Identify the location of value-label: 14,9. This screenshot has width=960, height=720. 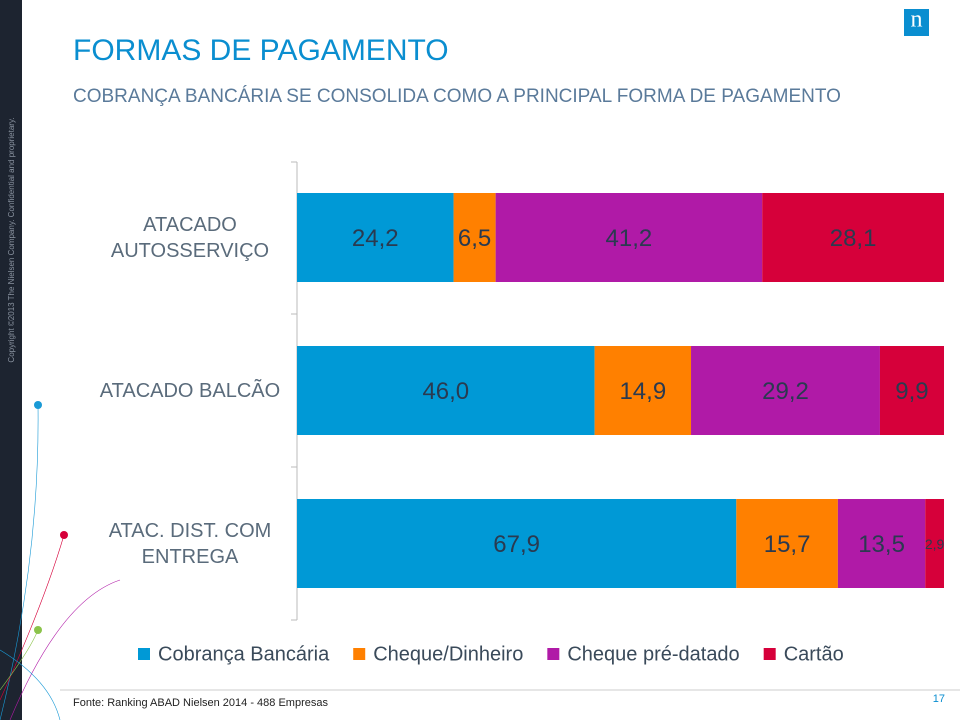
(642, 391).